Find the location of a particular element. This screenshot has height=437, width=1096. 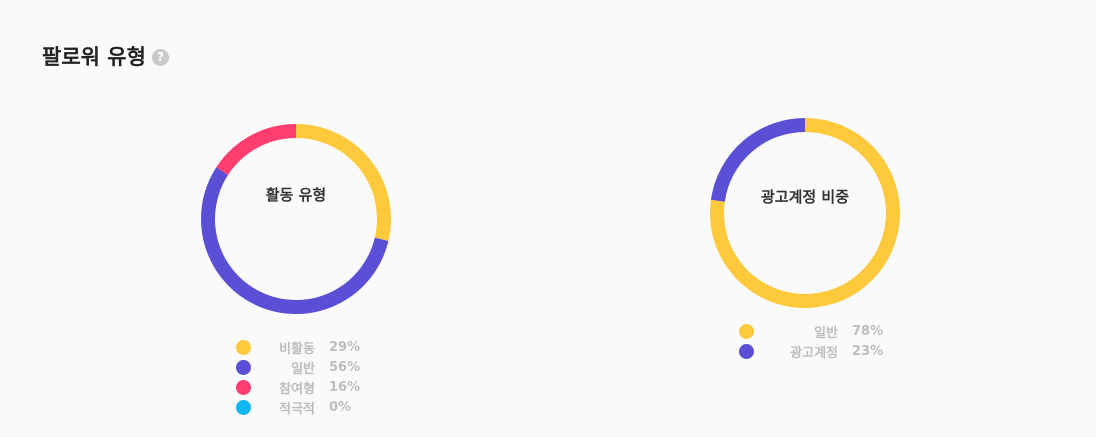

activity-type-legend: 비활동 29% 일반 56% 참여형 16% 적극적 0% is located at coordinates (298, 377).